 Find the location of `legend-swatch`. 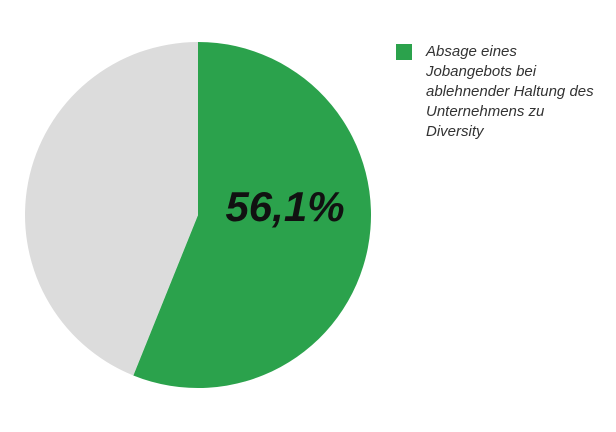

legend-swatch is located at coordinates (404, 52).